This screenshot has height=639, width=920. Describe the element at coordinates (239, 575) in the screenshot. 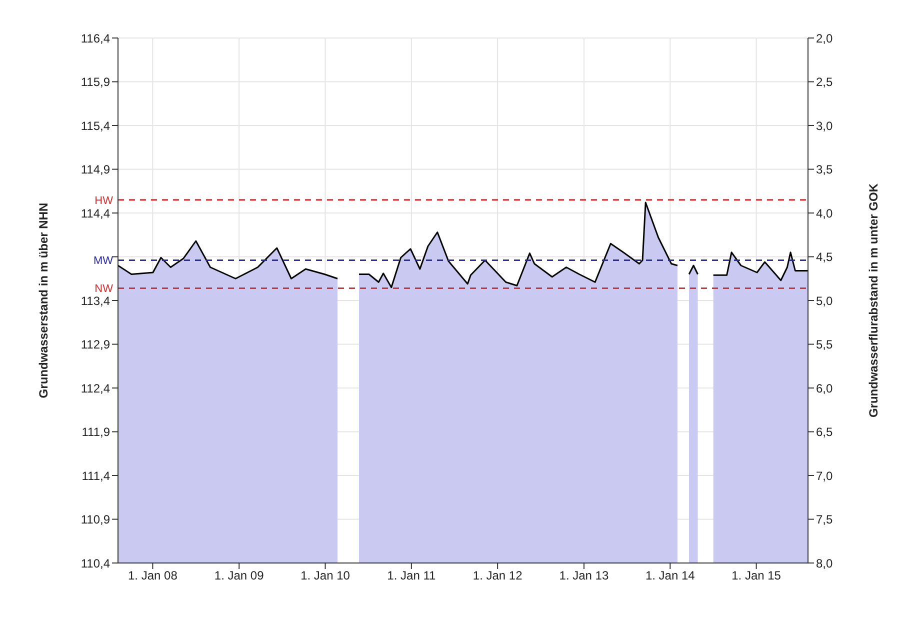

I see `x-tick-label: 1. Jan 09` at that location.